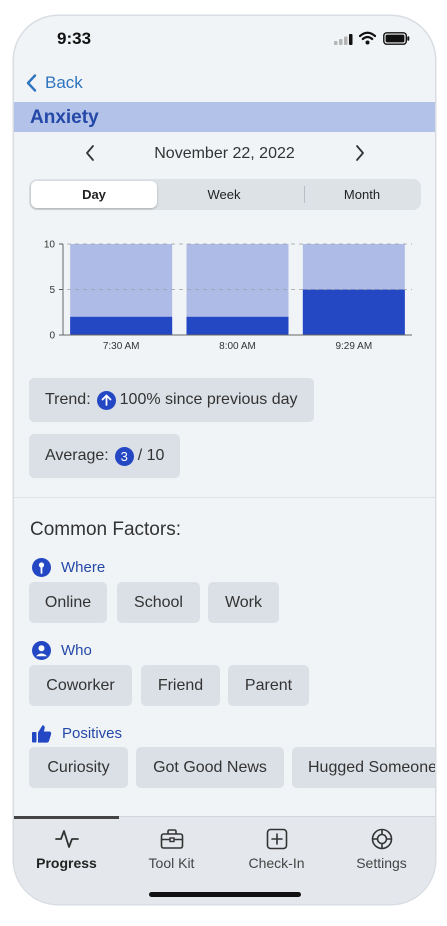 Image resolution: width=447 pixels, height=926 pixels. What do you see at coordinates (41, 650) in the screenshot?
I see `person-icon` at bounding box center [41, 650].